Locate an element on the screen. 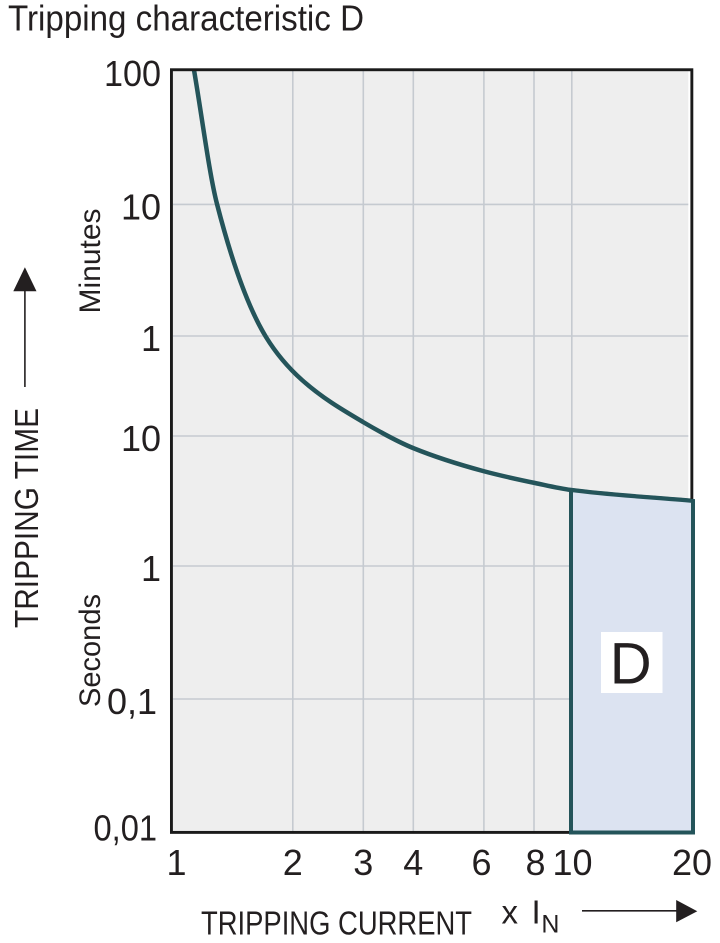 Image resolution: width=720 pixels, height=943 pixels. svg-text: Minutes is located at coordinates (90, 261).